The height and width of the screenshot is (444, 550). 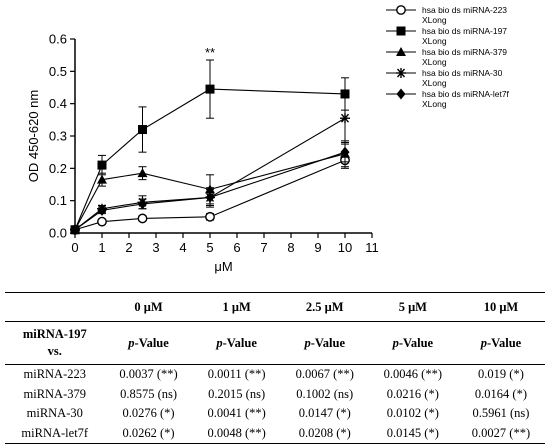 What do you see at coordinates (55, 374) in the screenshot?
I see `row-label: miRNA-223` at bounding box center [55, 374].